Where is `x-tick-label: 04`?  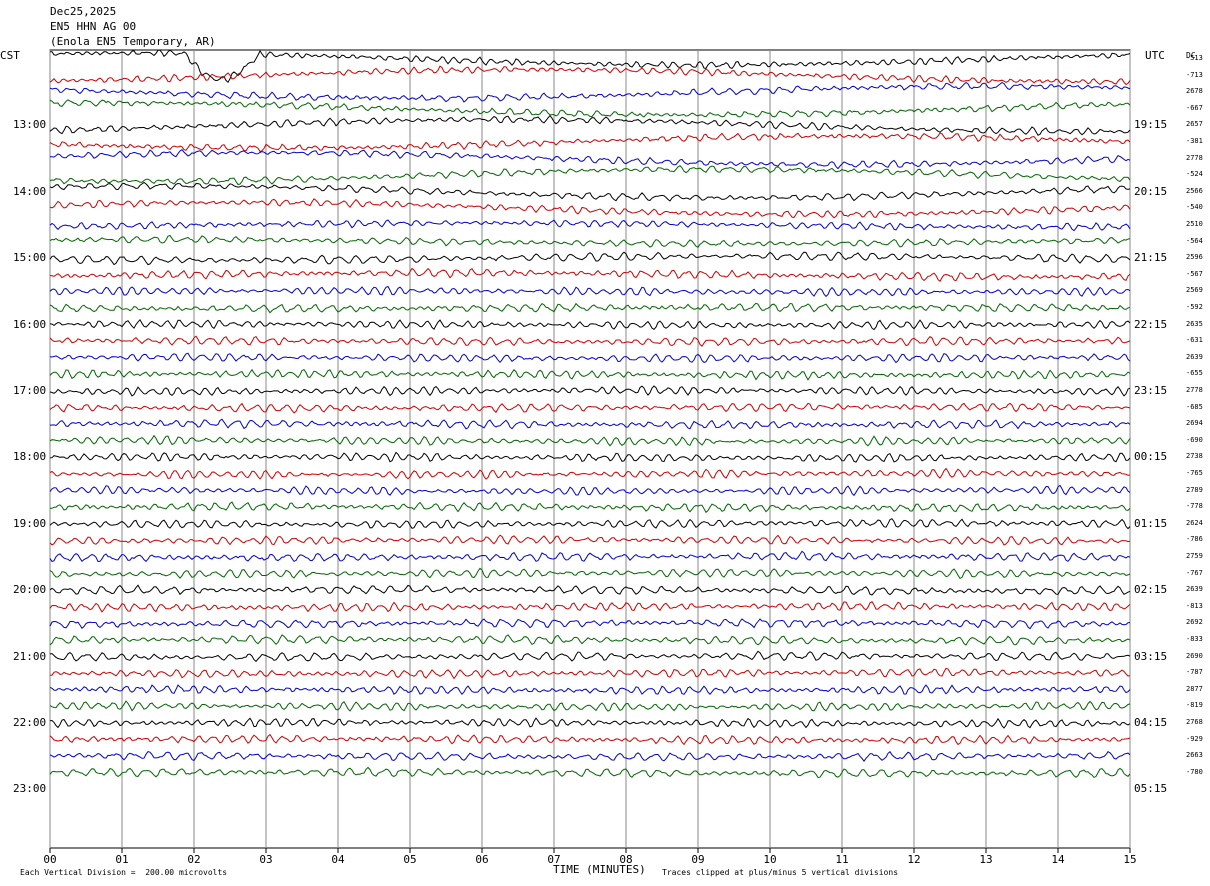 x-tick-label: 04 is located at coordinates (338, 859).